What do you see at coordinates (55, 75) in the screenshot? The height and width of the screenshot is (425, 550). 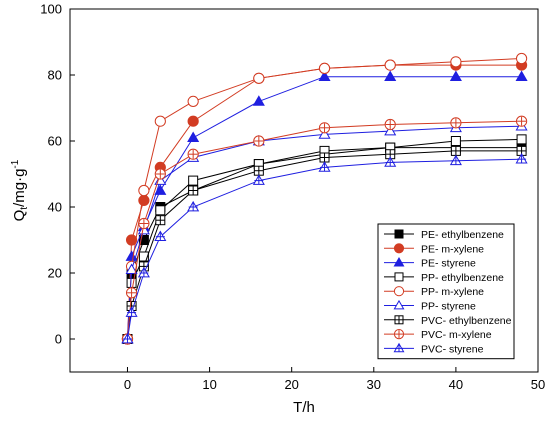 I see `y-tick-label: 80` at bounding box center [55, 75].